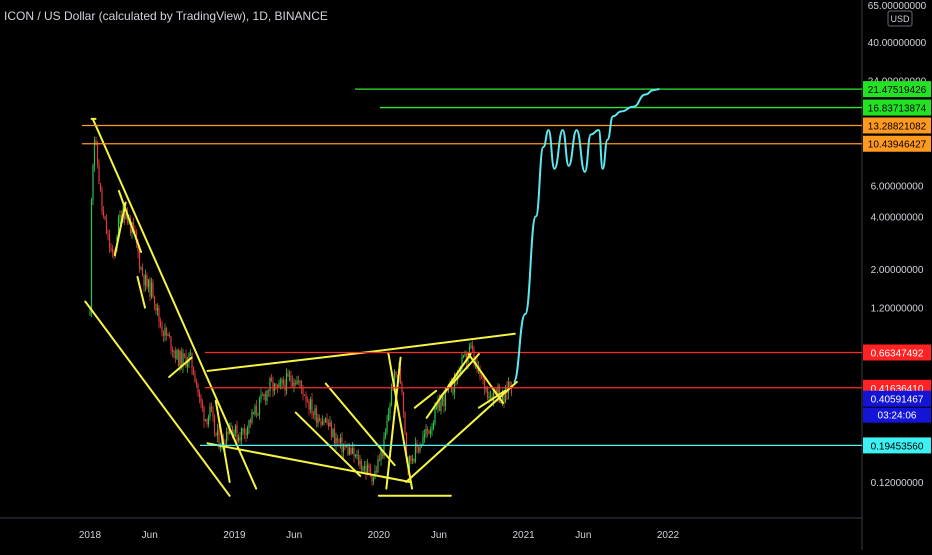 The height and width of the screenshot is (555, 932). I want to click on price-badge-4: 0.66347492, so click(897, 352).